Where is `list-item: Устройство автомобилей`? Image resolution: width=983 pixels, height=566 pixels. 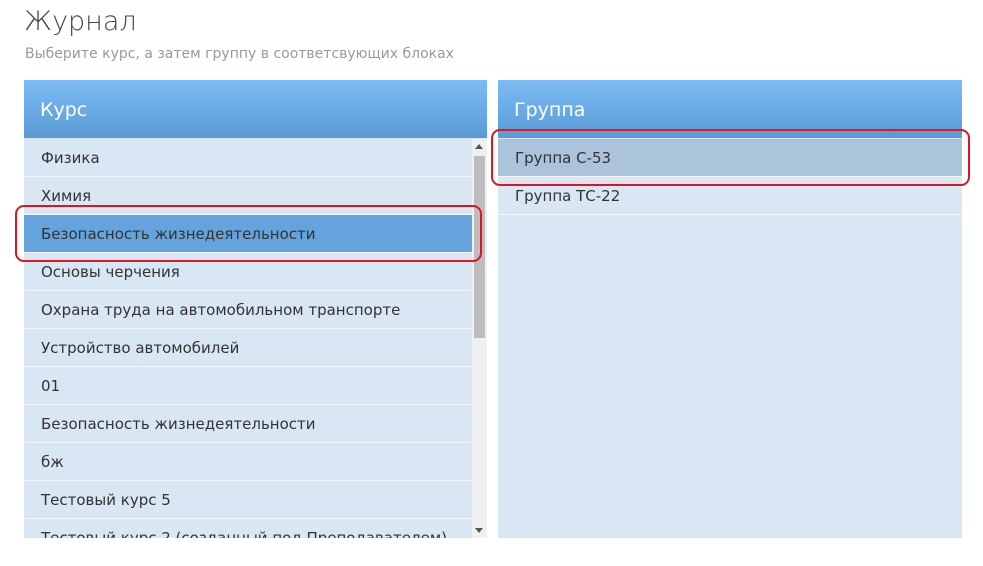 list-item: Устройство автомобилей is located at coordinates (248, 348).